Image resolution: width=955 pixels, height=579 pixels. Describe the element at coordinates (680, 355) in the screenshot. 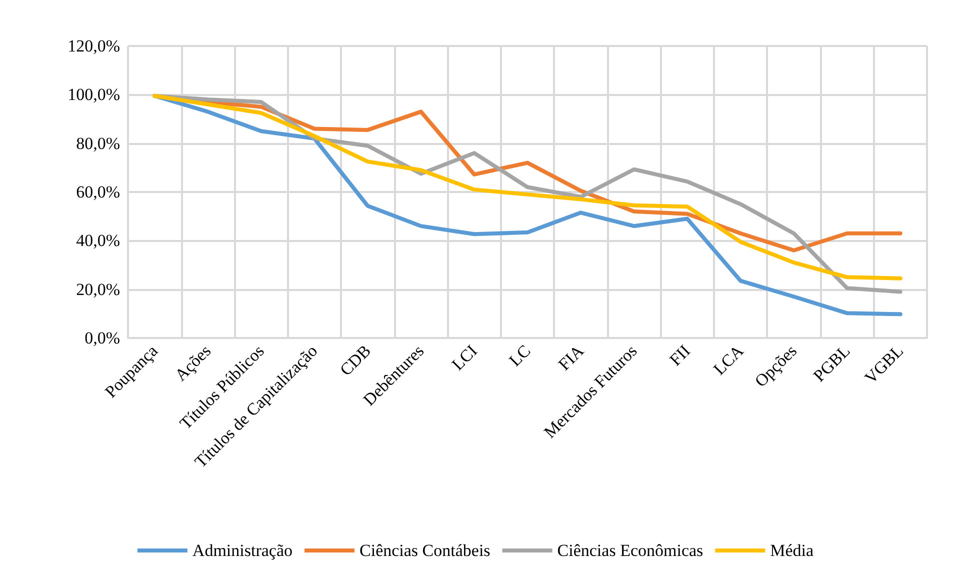

I see `x-tick-label: FII` at that location.